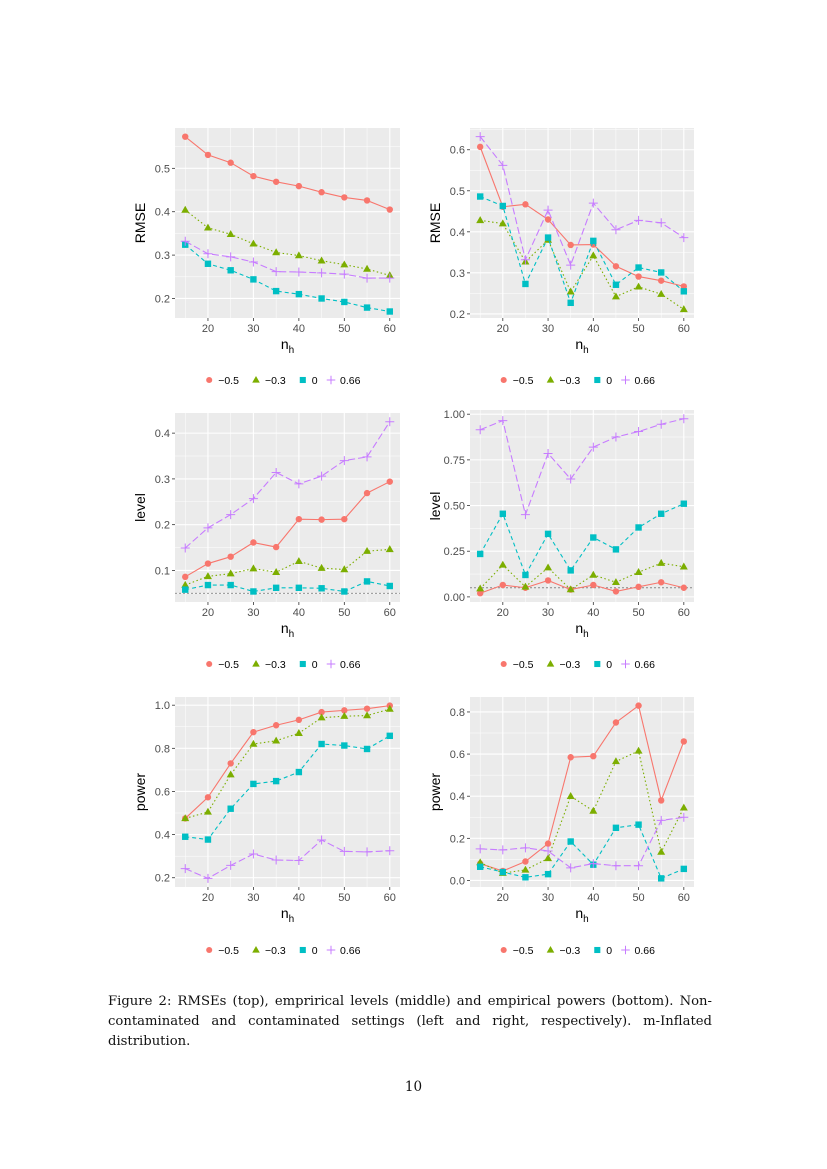 The image size is (827, 1169). I want to click on legend: −0.5 −0.3 0 0.66, so click(283, 665).